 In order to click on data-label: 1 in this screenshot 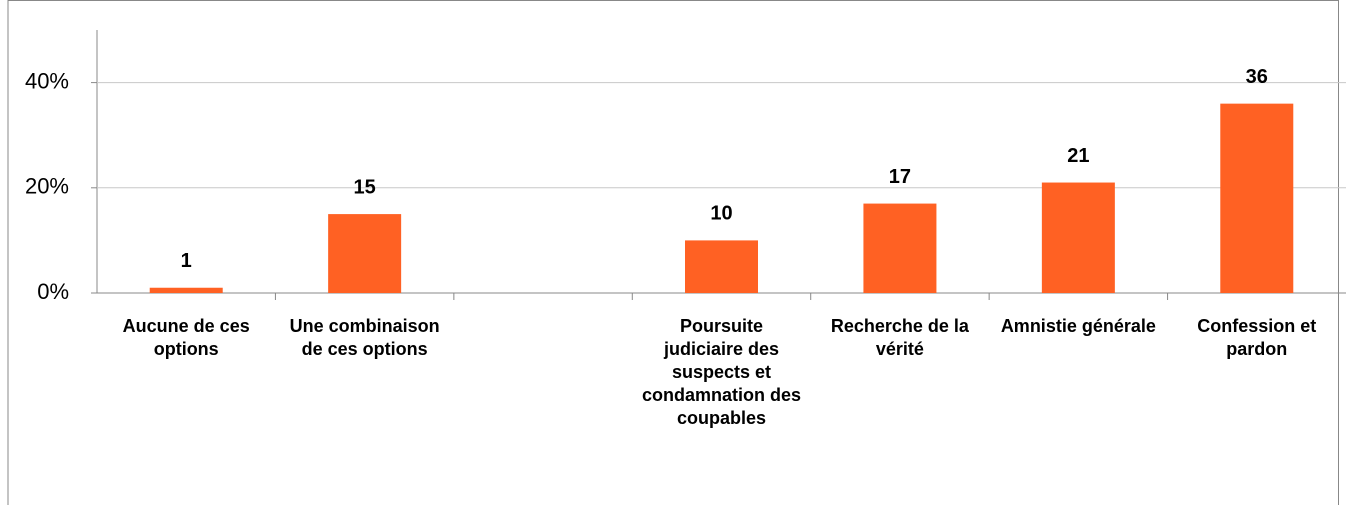, I will do `click(186, 261)`.